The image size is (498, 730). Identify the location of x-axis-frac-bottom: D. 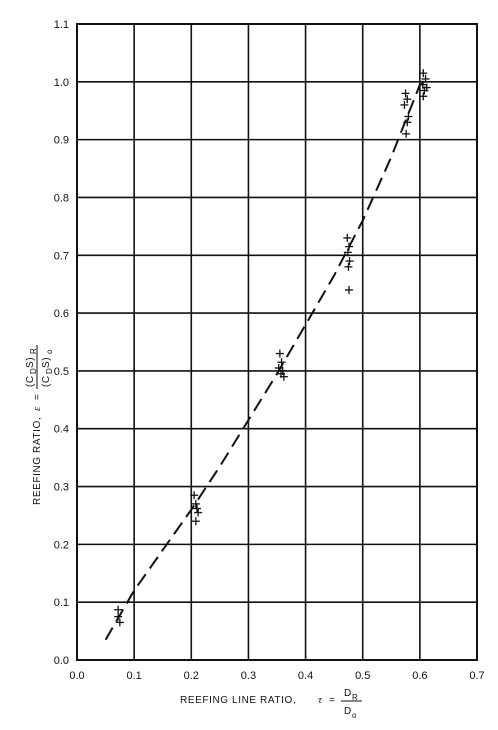
(348, 711).